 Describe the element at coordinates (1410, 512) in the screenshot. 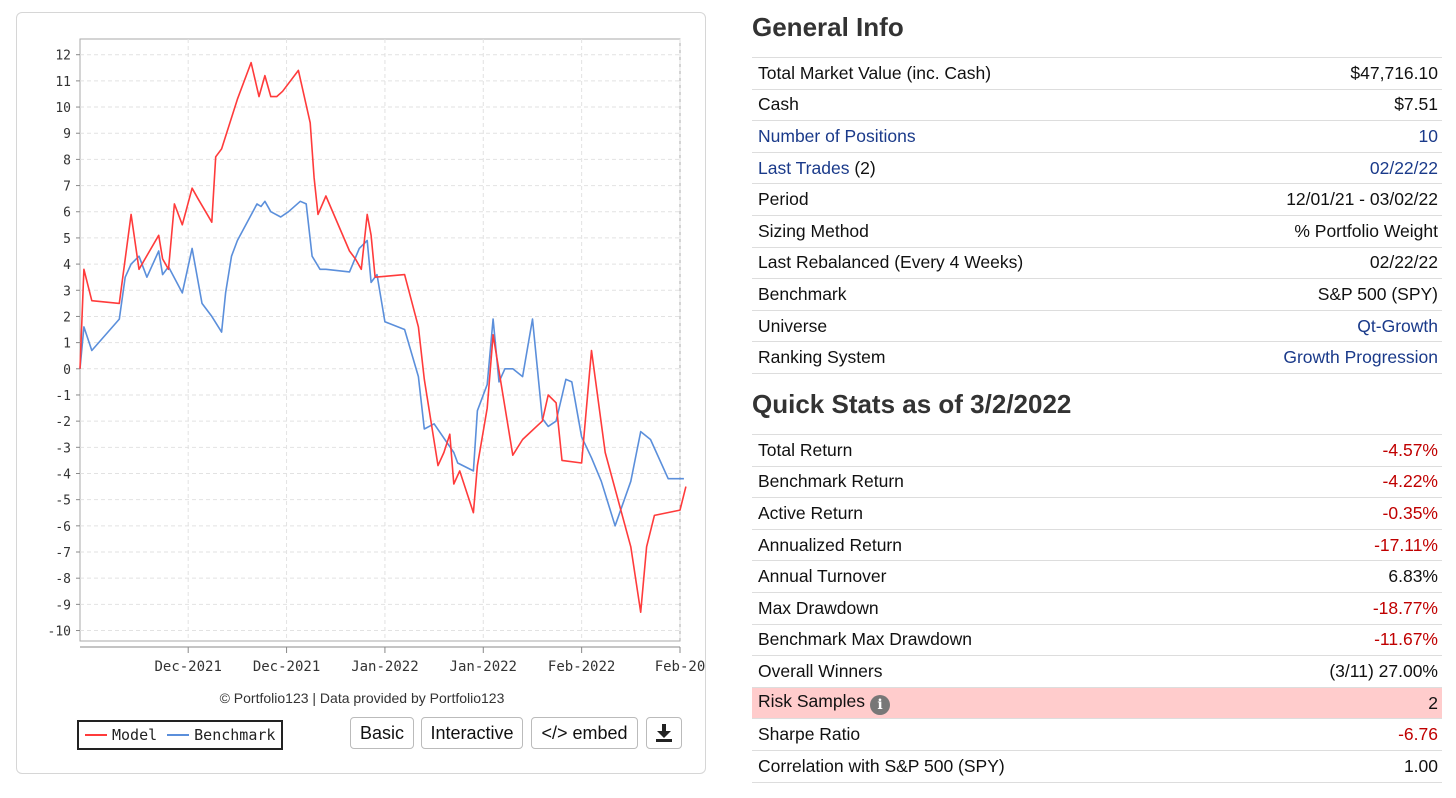

I see `stats-row-value: -0.35%` at that location.